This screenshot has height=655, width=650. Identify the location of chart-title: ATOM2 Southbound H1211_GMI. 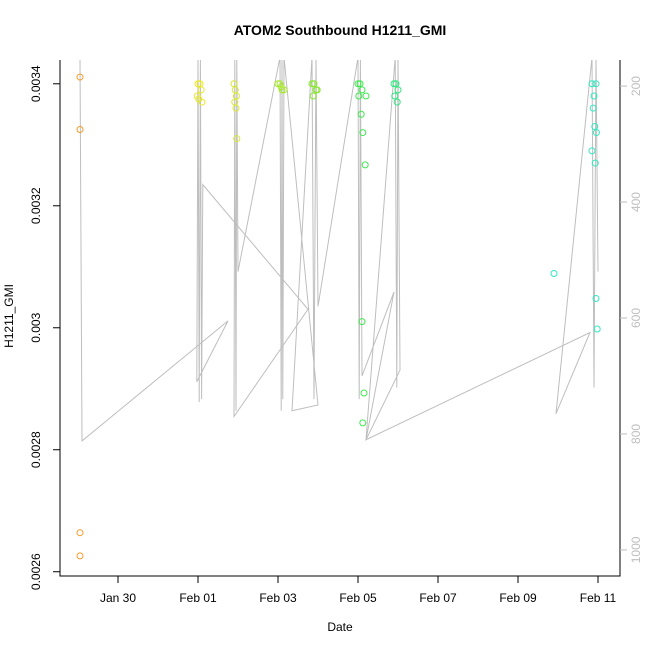
(340, 30).